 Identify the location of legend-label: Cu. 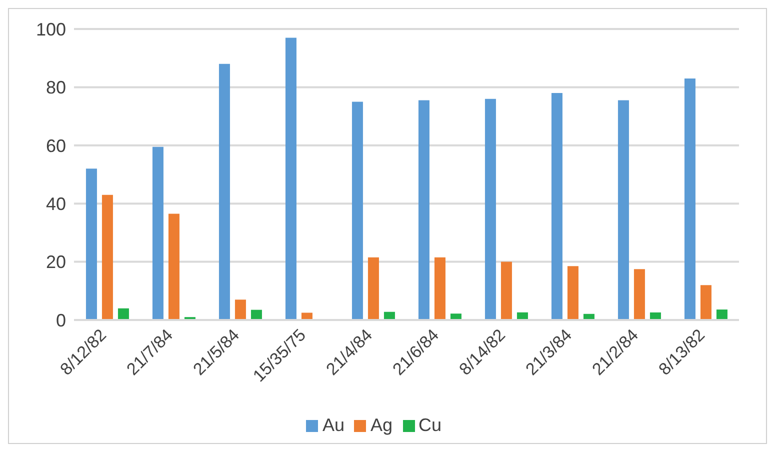
(430, 425).